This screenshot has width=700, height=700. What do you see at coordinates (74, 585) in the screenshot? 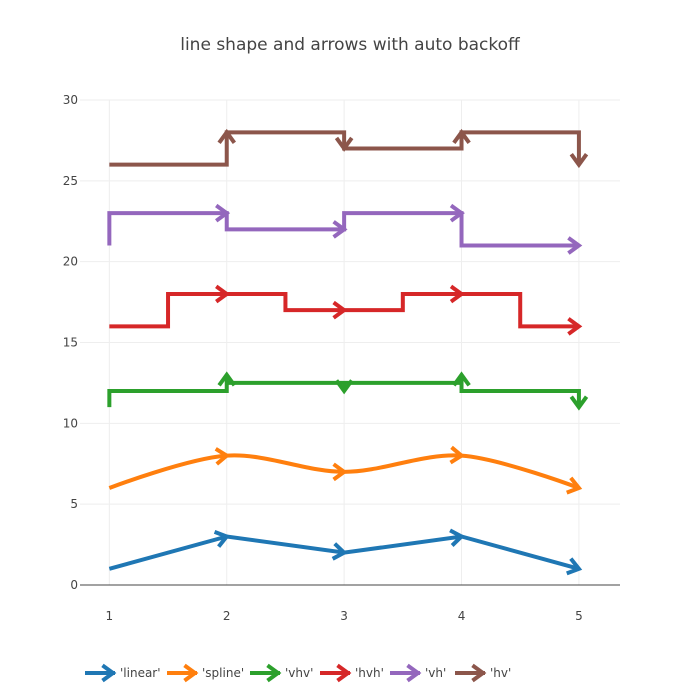
I see `y-tick-label: 0` at bounding box center [74, 585].